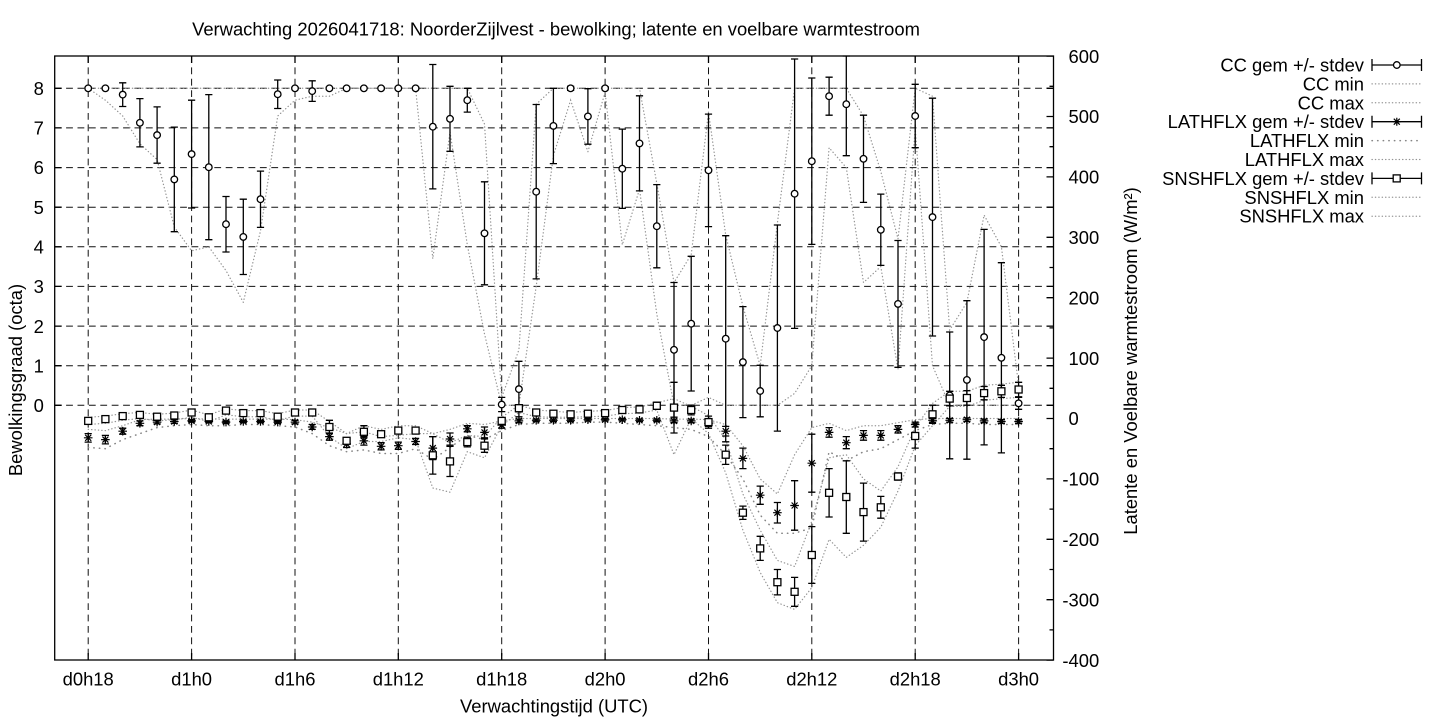 The height and width of the screenshot is (725, 1440). I want to click on svg-text: 100, so click(1084, 358).